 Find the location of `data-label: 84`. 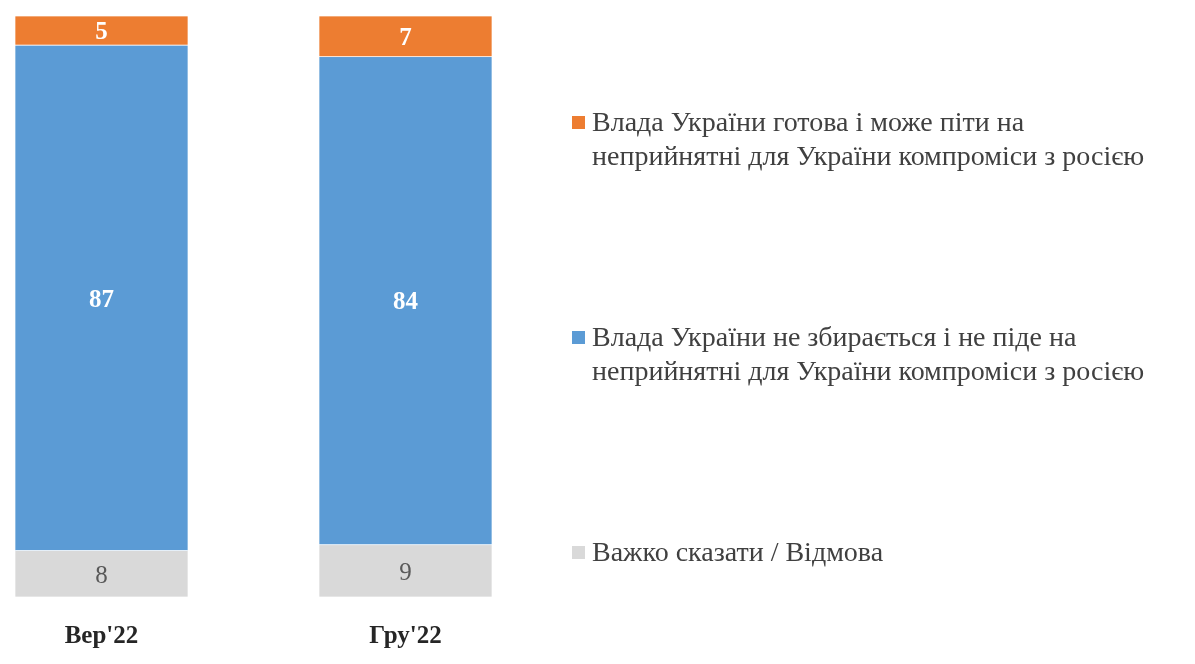

data-label: 84 is located at coordinates (406, 301).